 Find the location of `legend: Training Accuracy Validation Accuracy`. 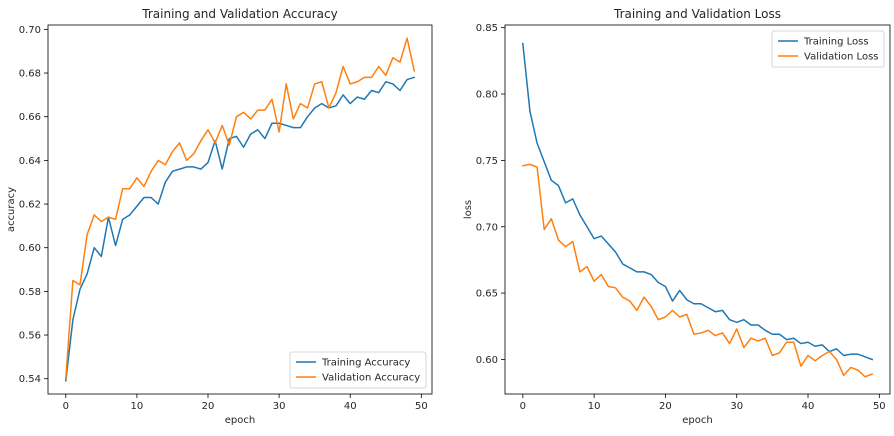

legend: Training Accuracy Validation Accuracy is located at coordinates (358, 370).